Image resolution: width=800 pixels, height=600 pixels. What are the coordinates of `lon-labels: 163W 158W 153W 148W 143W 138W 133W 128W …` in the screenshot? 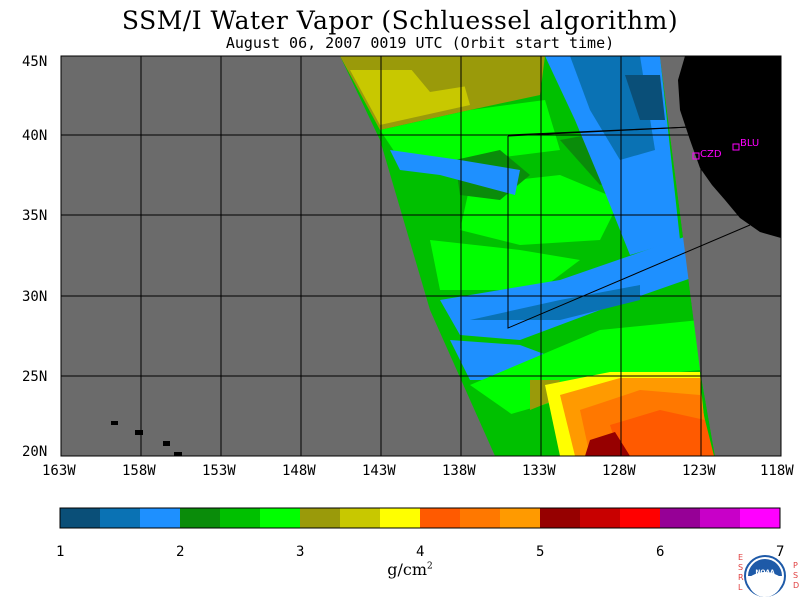 It's located at (418, 471).